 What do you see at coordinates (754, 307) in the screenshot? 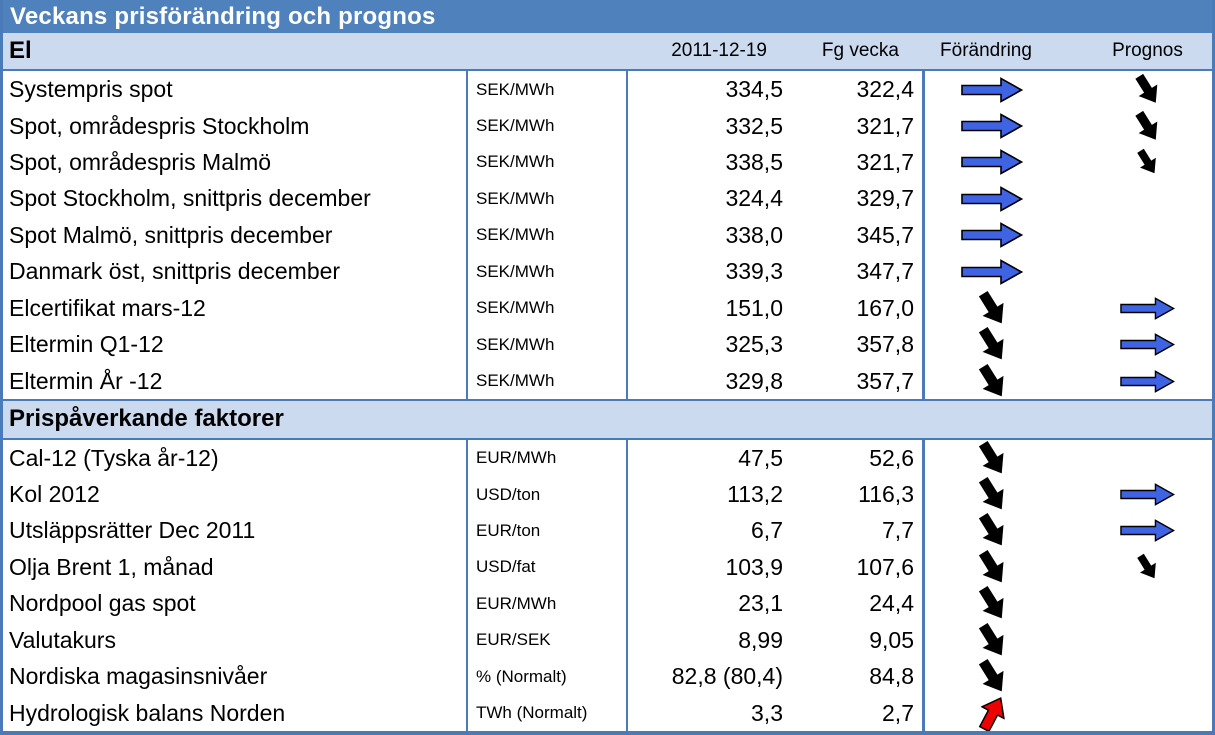
I see `row-current-value: 151,0` at bounding box center [754, 307].